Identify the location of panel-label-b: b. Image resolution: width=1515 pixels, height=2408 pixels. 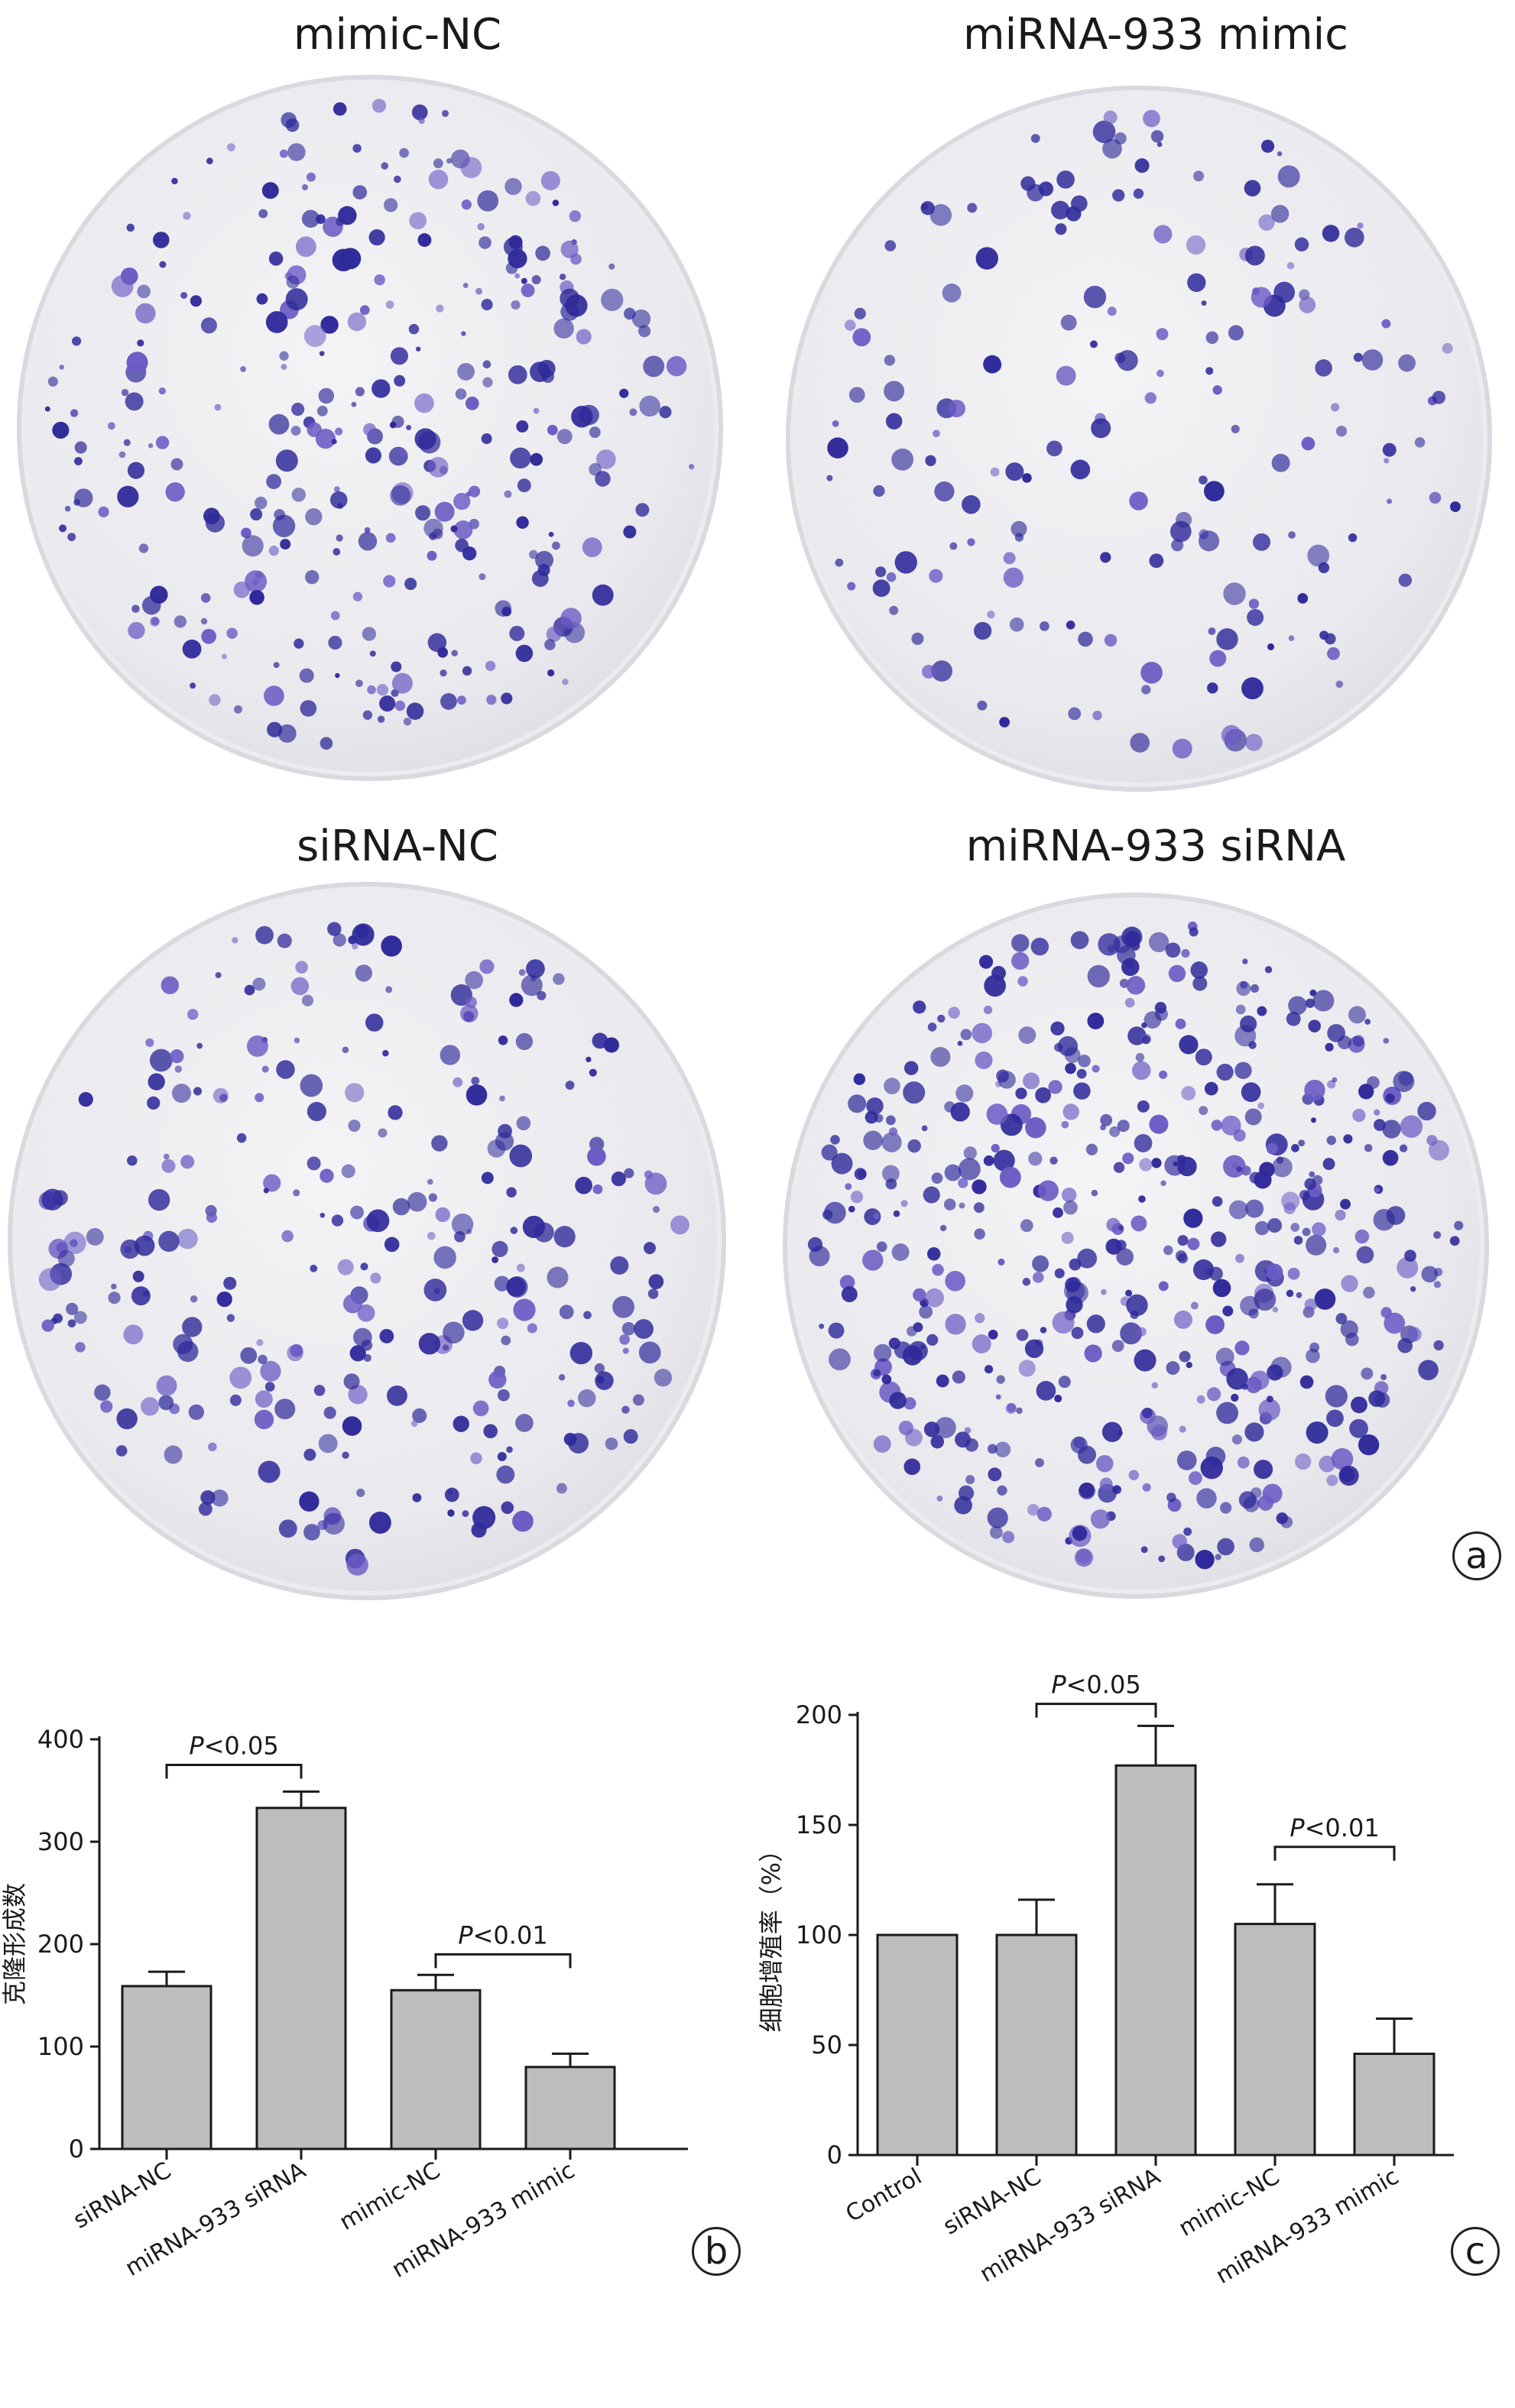
(716, 2251).